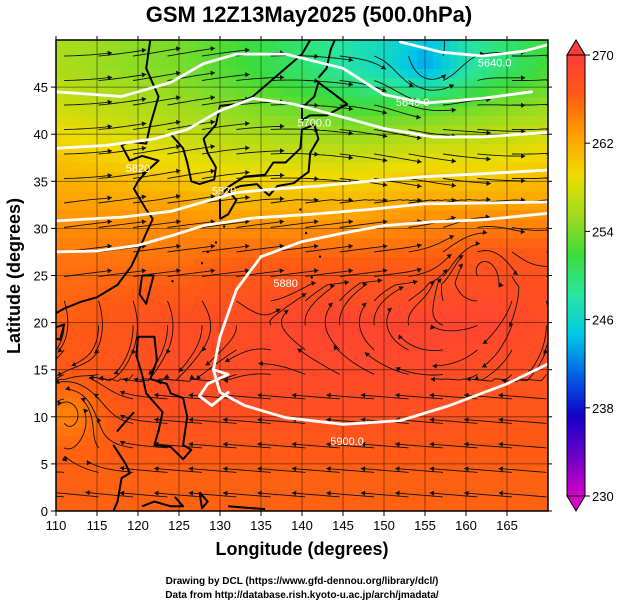  I want to click on height-contour, so click(214, 387).